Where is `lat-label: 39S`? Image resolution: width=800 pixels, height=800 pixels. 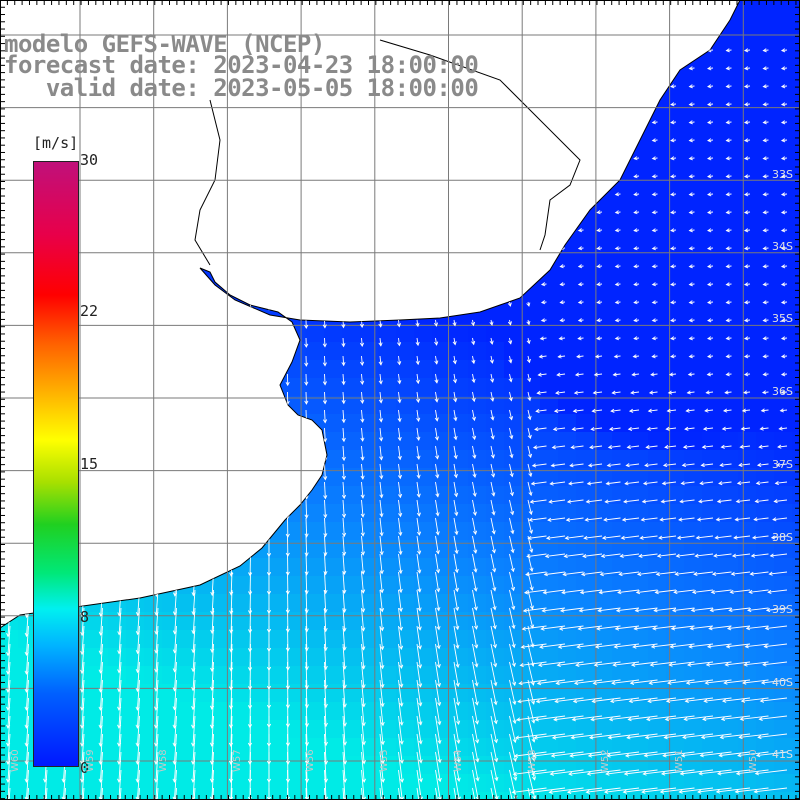
lat-label: 39S is located at coordinates (782, 609).